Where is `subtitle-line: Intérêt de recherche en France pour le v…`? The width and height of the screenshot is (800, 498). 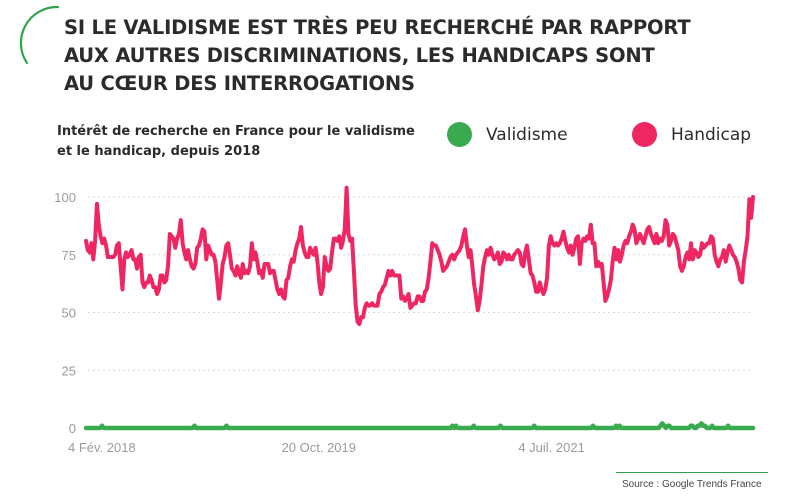 subtitle-line: Intérêt de recherche en France pour le v… is located at coordinates (236, 131).